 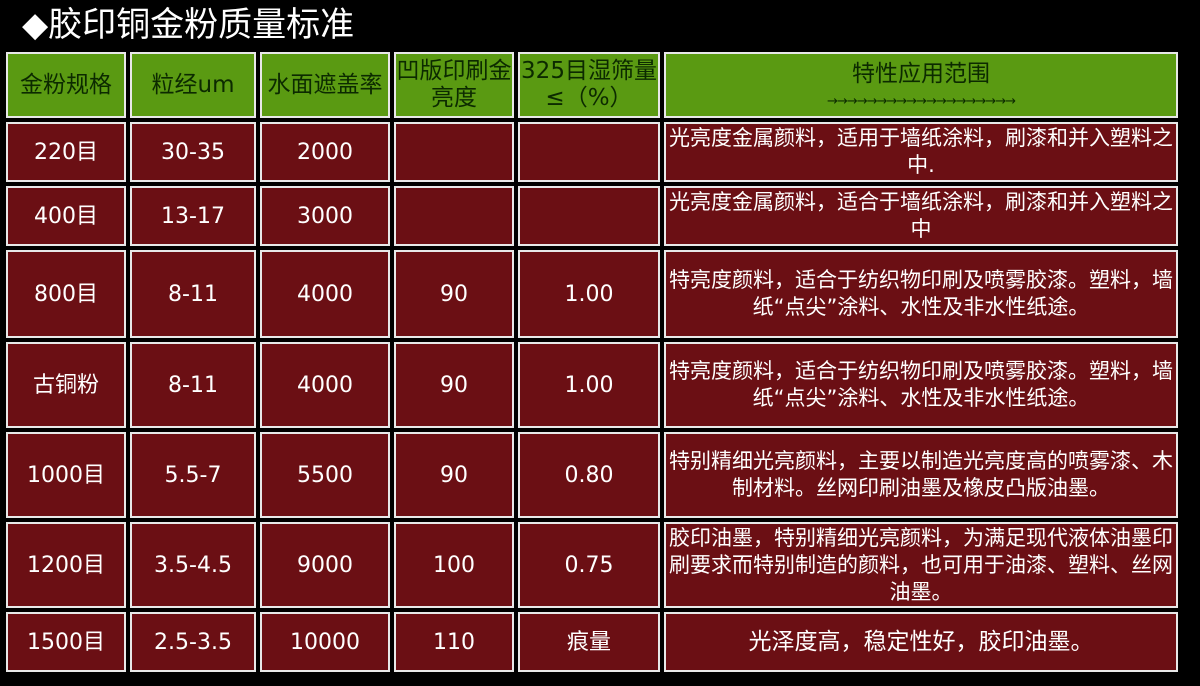 I want to click on table-row: 220目 30-35 2000 光亮度金属颜料，适用于墙纸涂料，刷漆和并入塑料之中., so click(x=592, y=152).